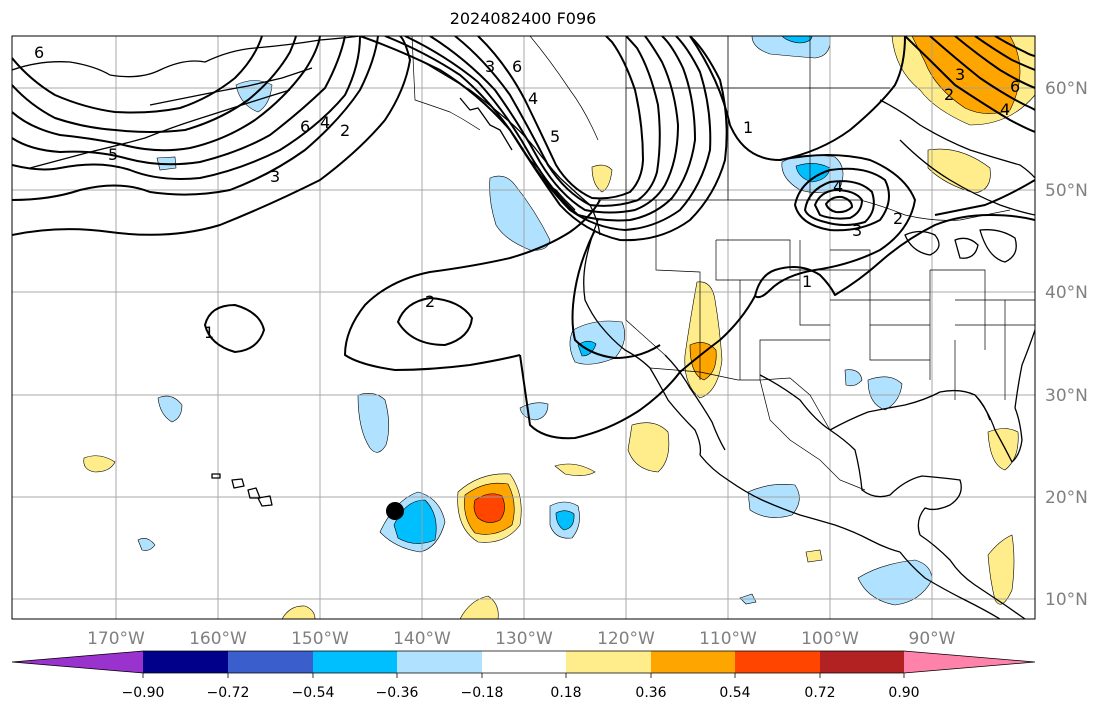 The image size is (1105, 712). Describe the element at coordinates (1066, 344) in the screenshot. I see `latitude-labels: 10°N 20°N 30°N 40°N 50°N 60°N` at that location.